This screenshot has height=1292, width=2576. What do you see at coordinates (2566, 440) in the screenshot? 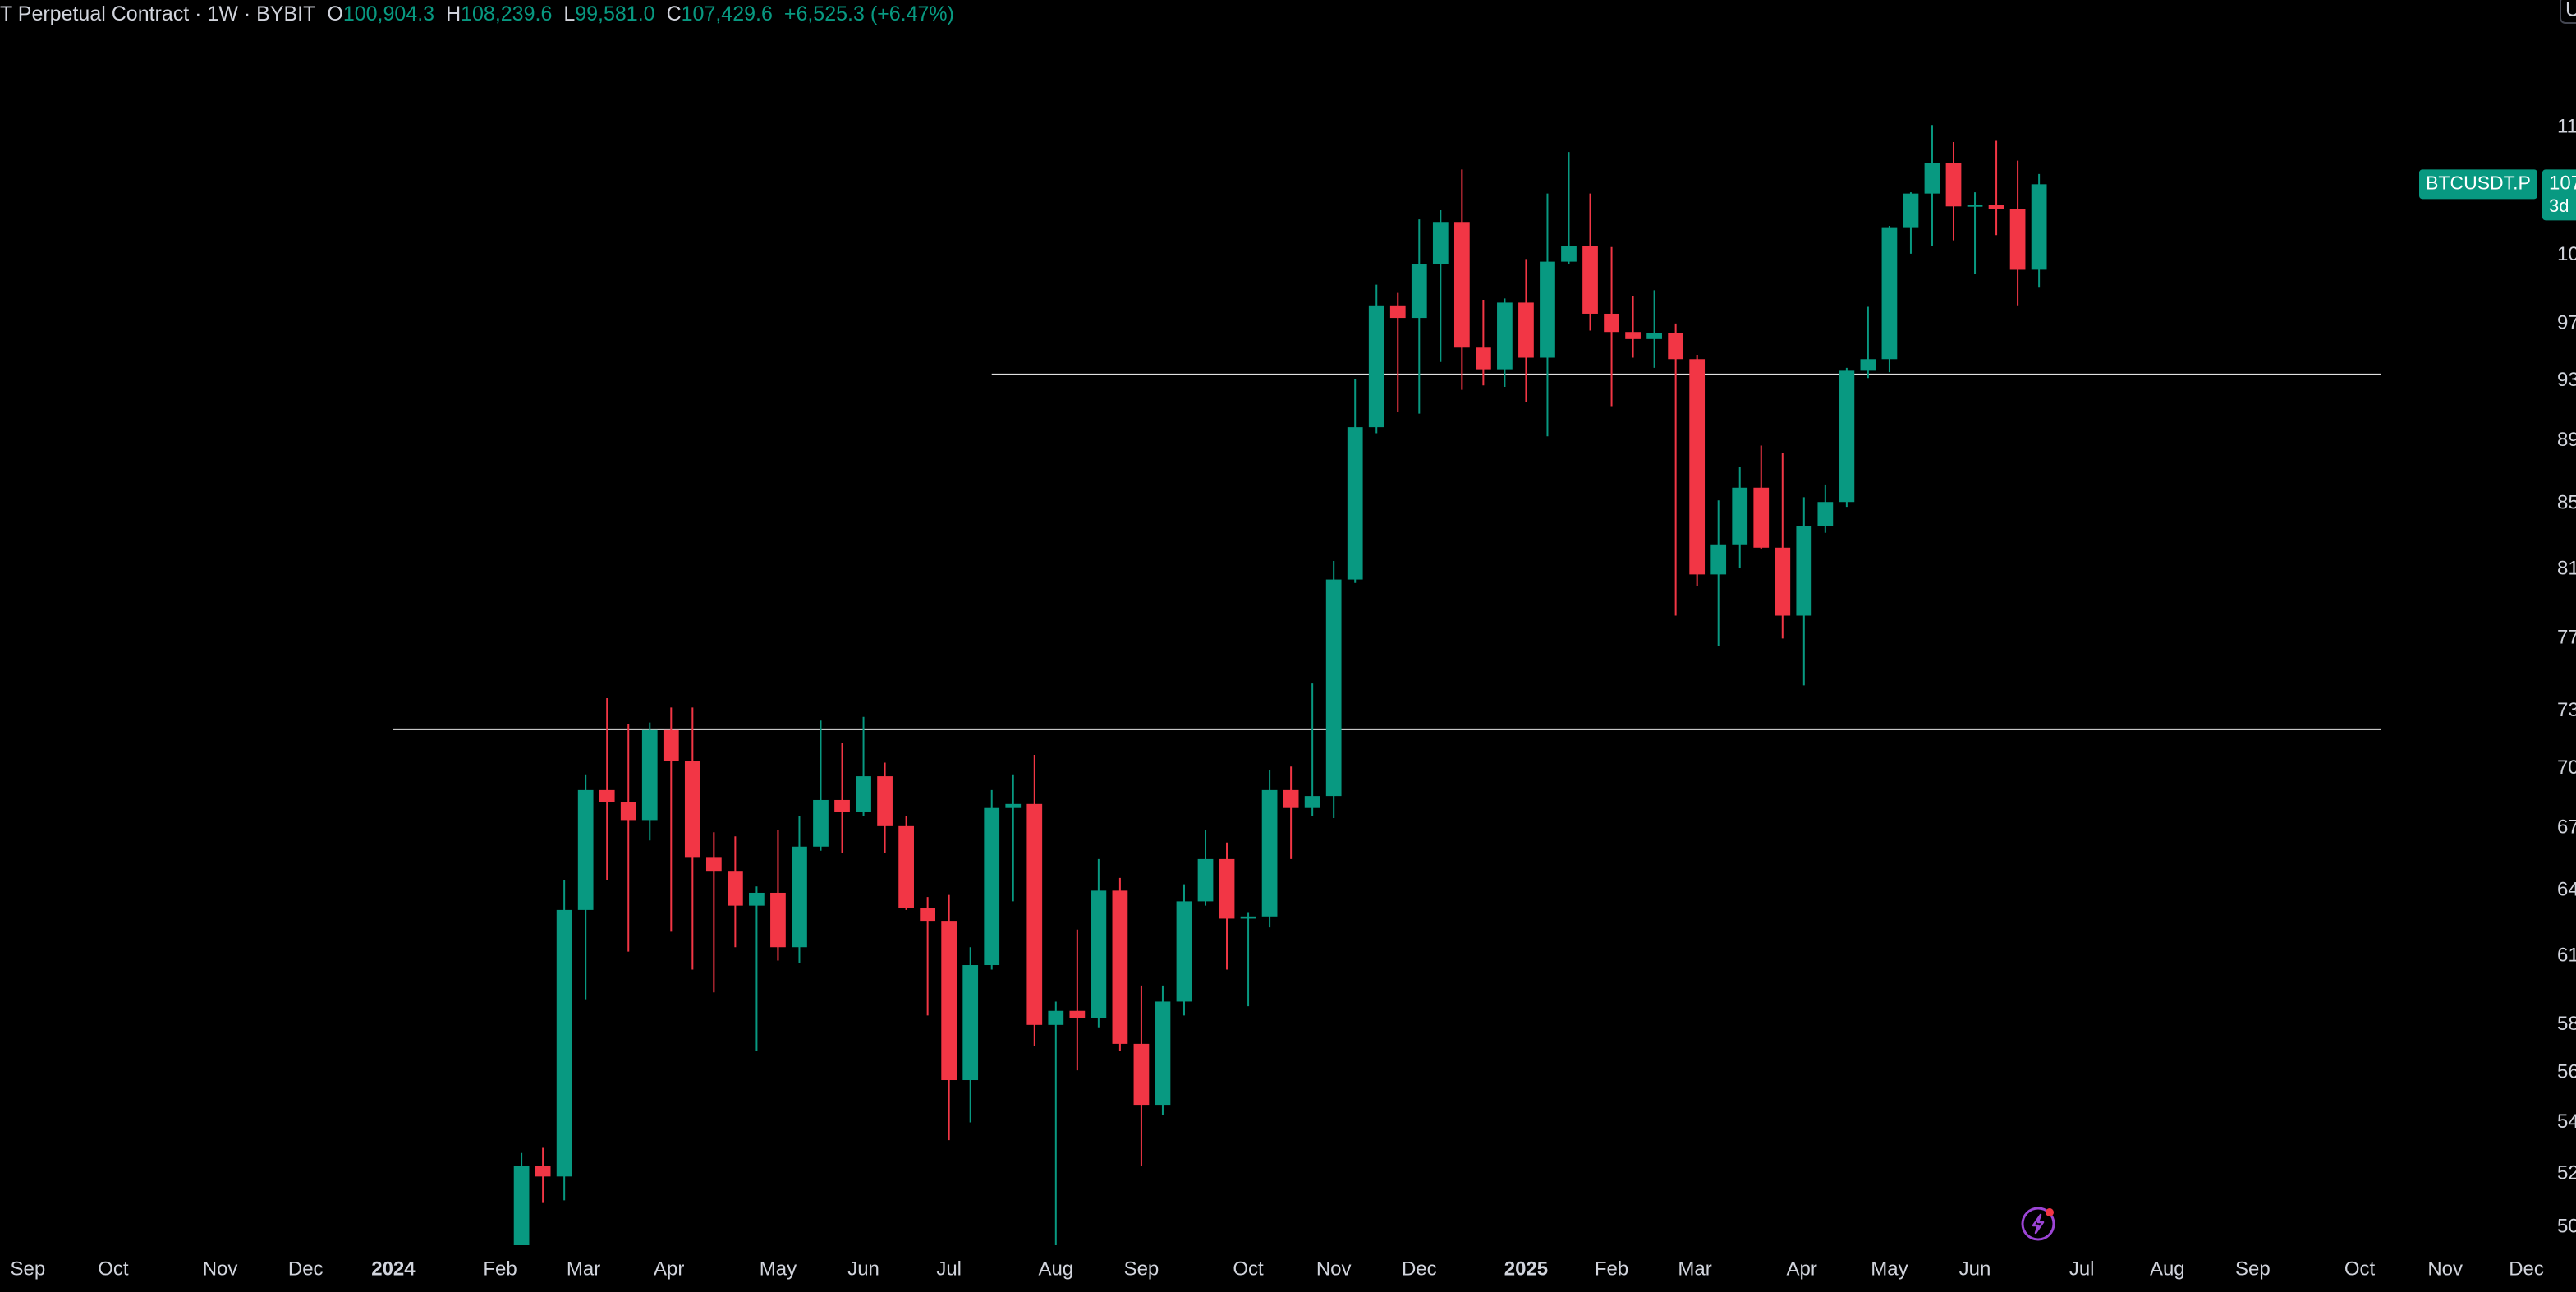
I see `y-tick-label: 89,000.0` at bounding box center [2566, 440].